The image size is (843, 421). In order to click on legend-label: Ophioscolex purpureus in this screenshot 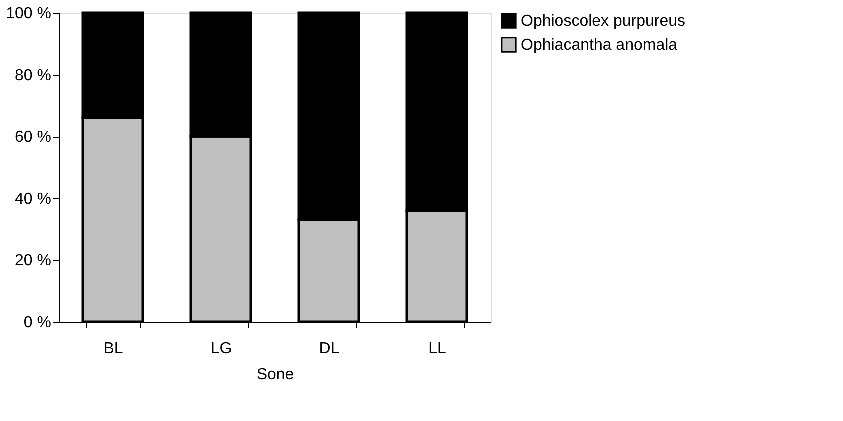, I will do `click(603, 21)`.